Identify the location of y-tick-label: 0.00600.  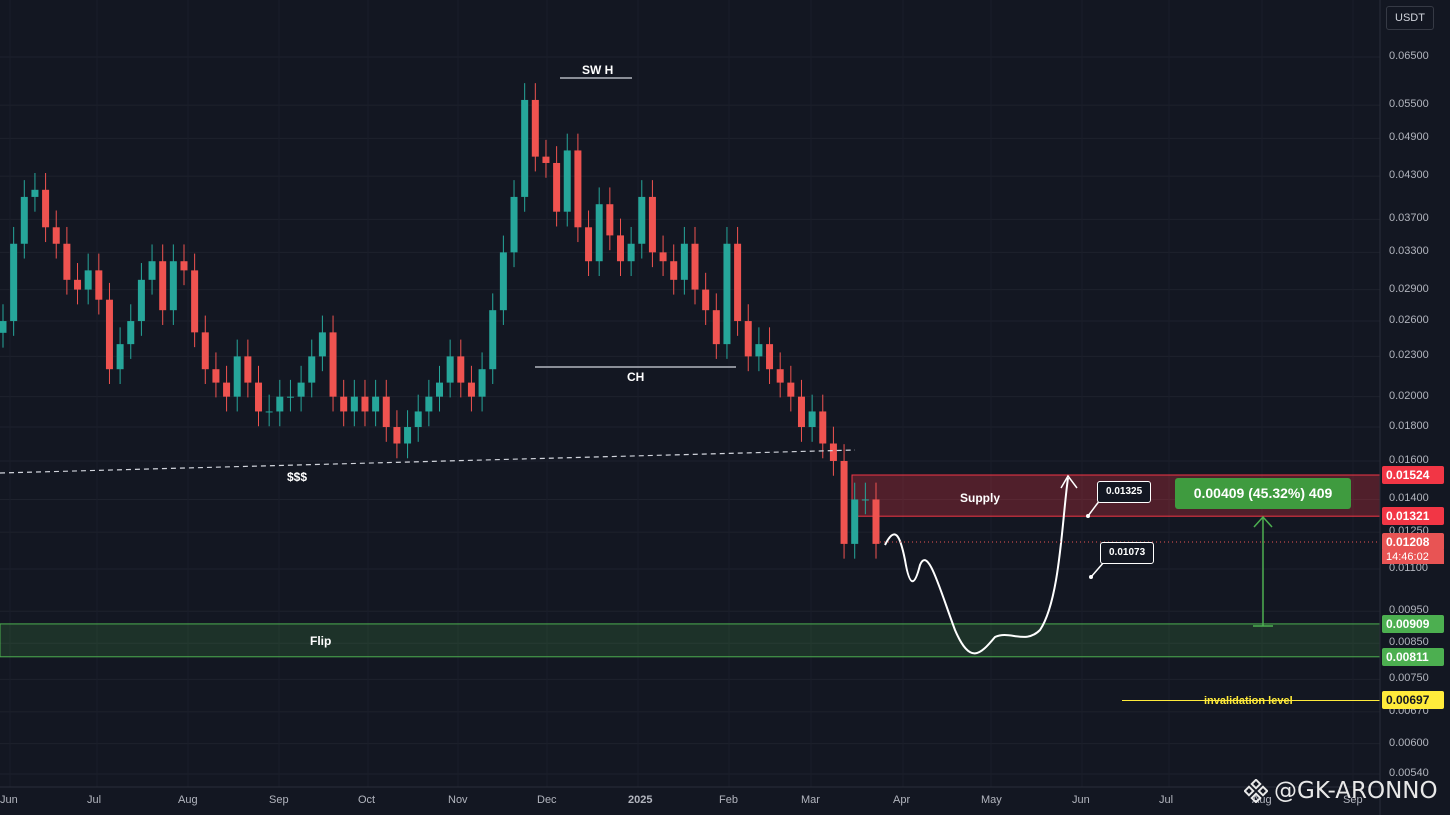
(1409, 742).